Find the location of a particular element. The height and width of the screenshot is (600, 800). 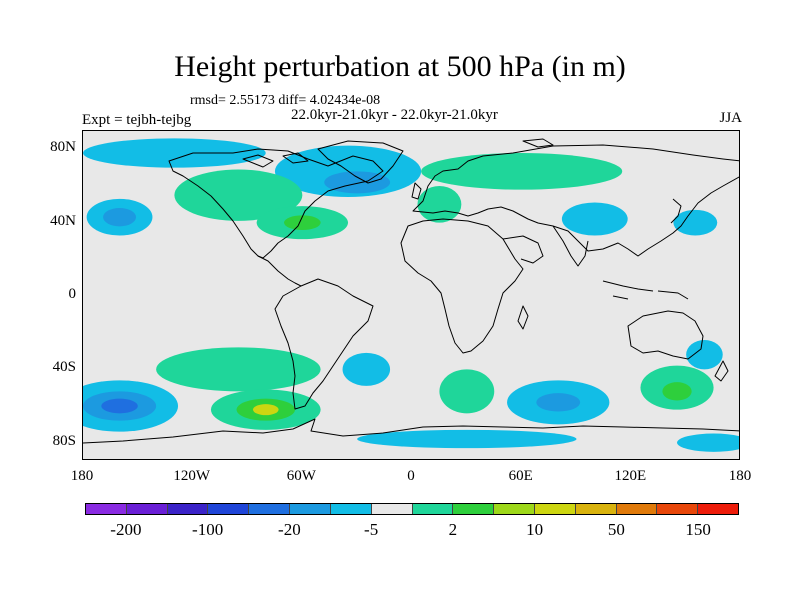

colorbar-tick-label: 150 is located at coordinates (698, 529).